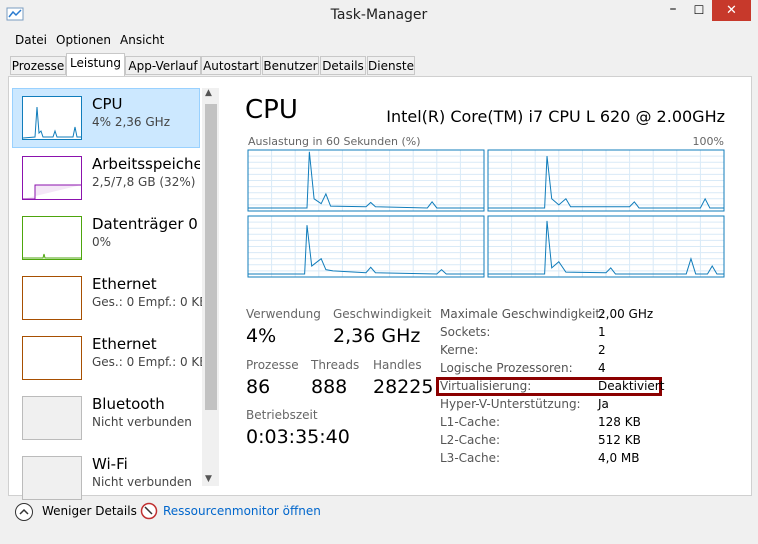  What do you see at coordinates (290, 65) in the screenshot?
I see `tab: Benutzer` at bounding box center [290, 65].